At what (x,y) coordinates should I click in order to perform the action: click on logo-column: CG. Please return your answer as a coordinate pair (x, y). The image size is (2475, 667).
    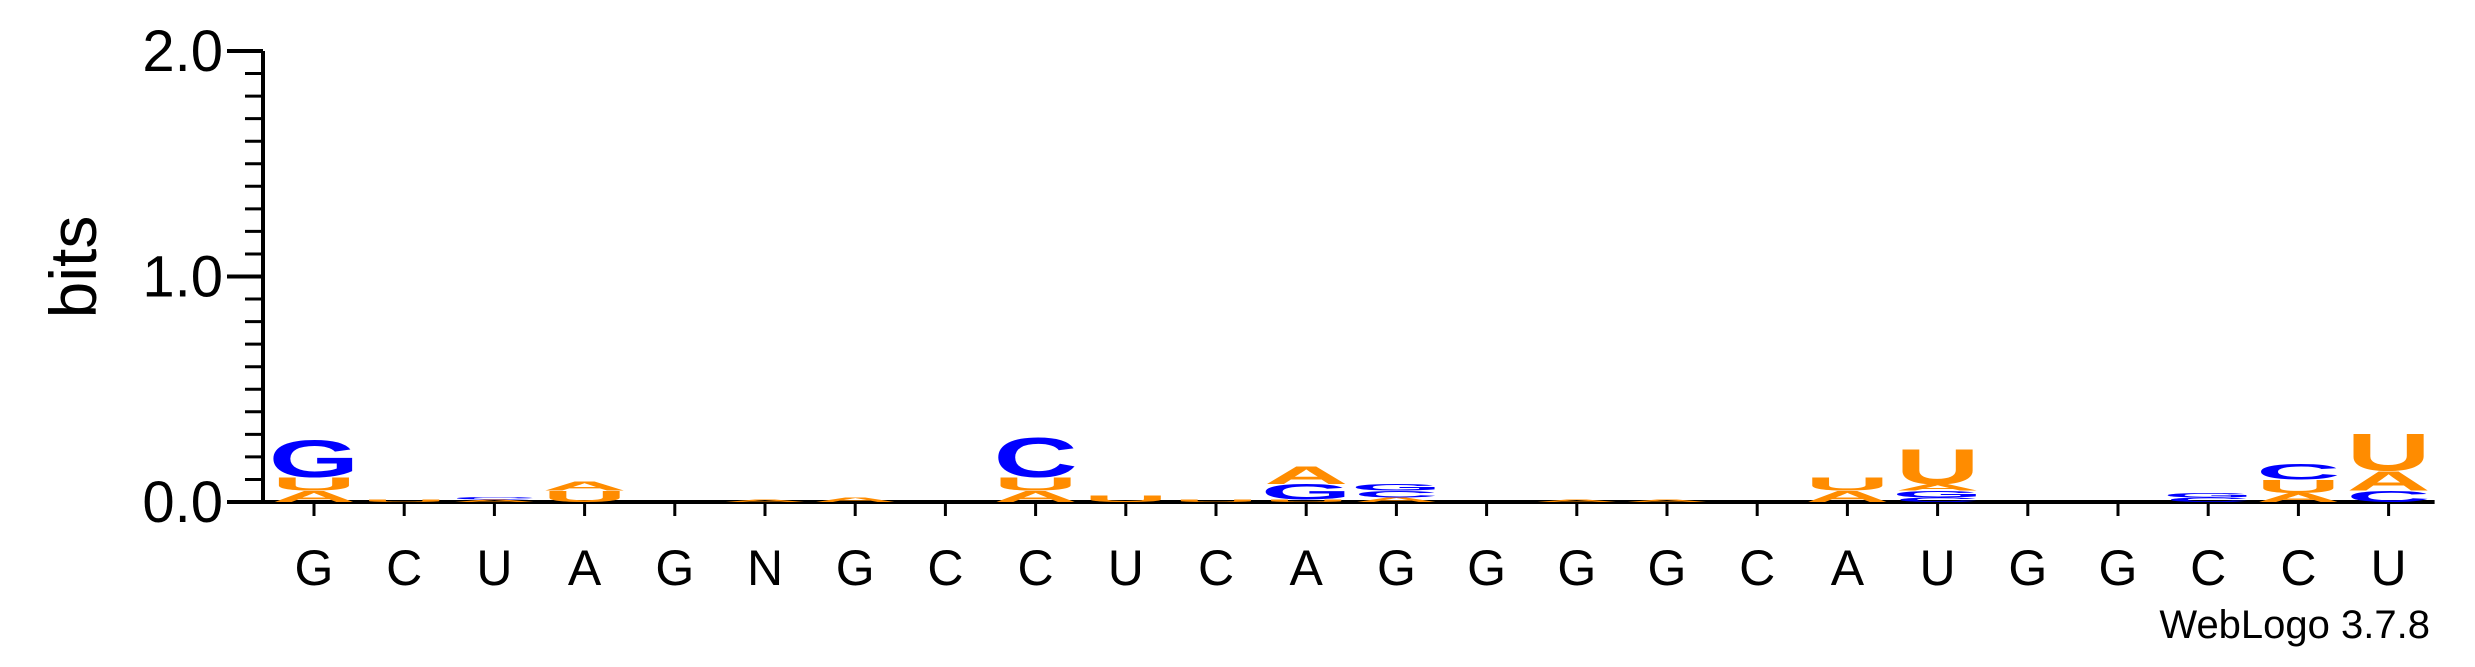
    Looking at the image, I should click on (2208, 498).